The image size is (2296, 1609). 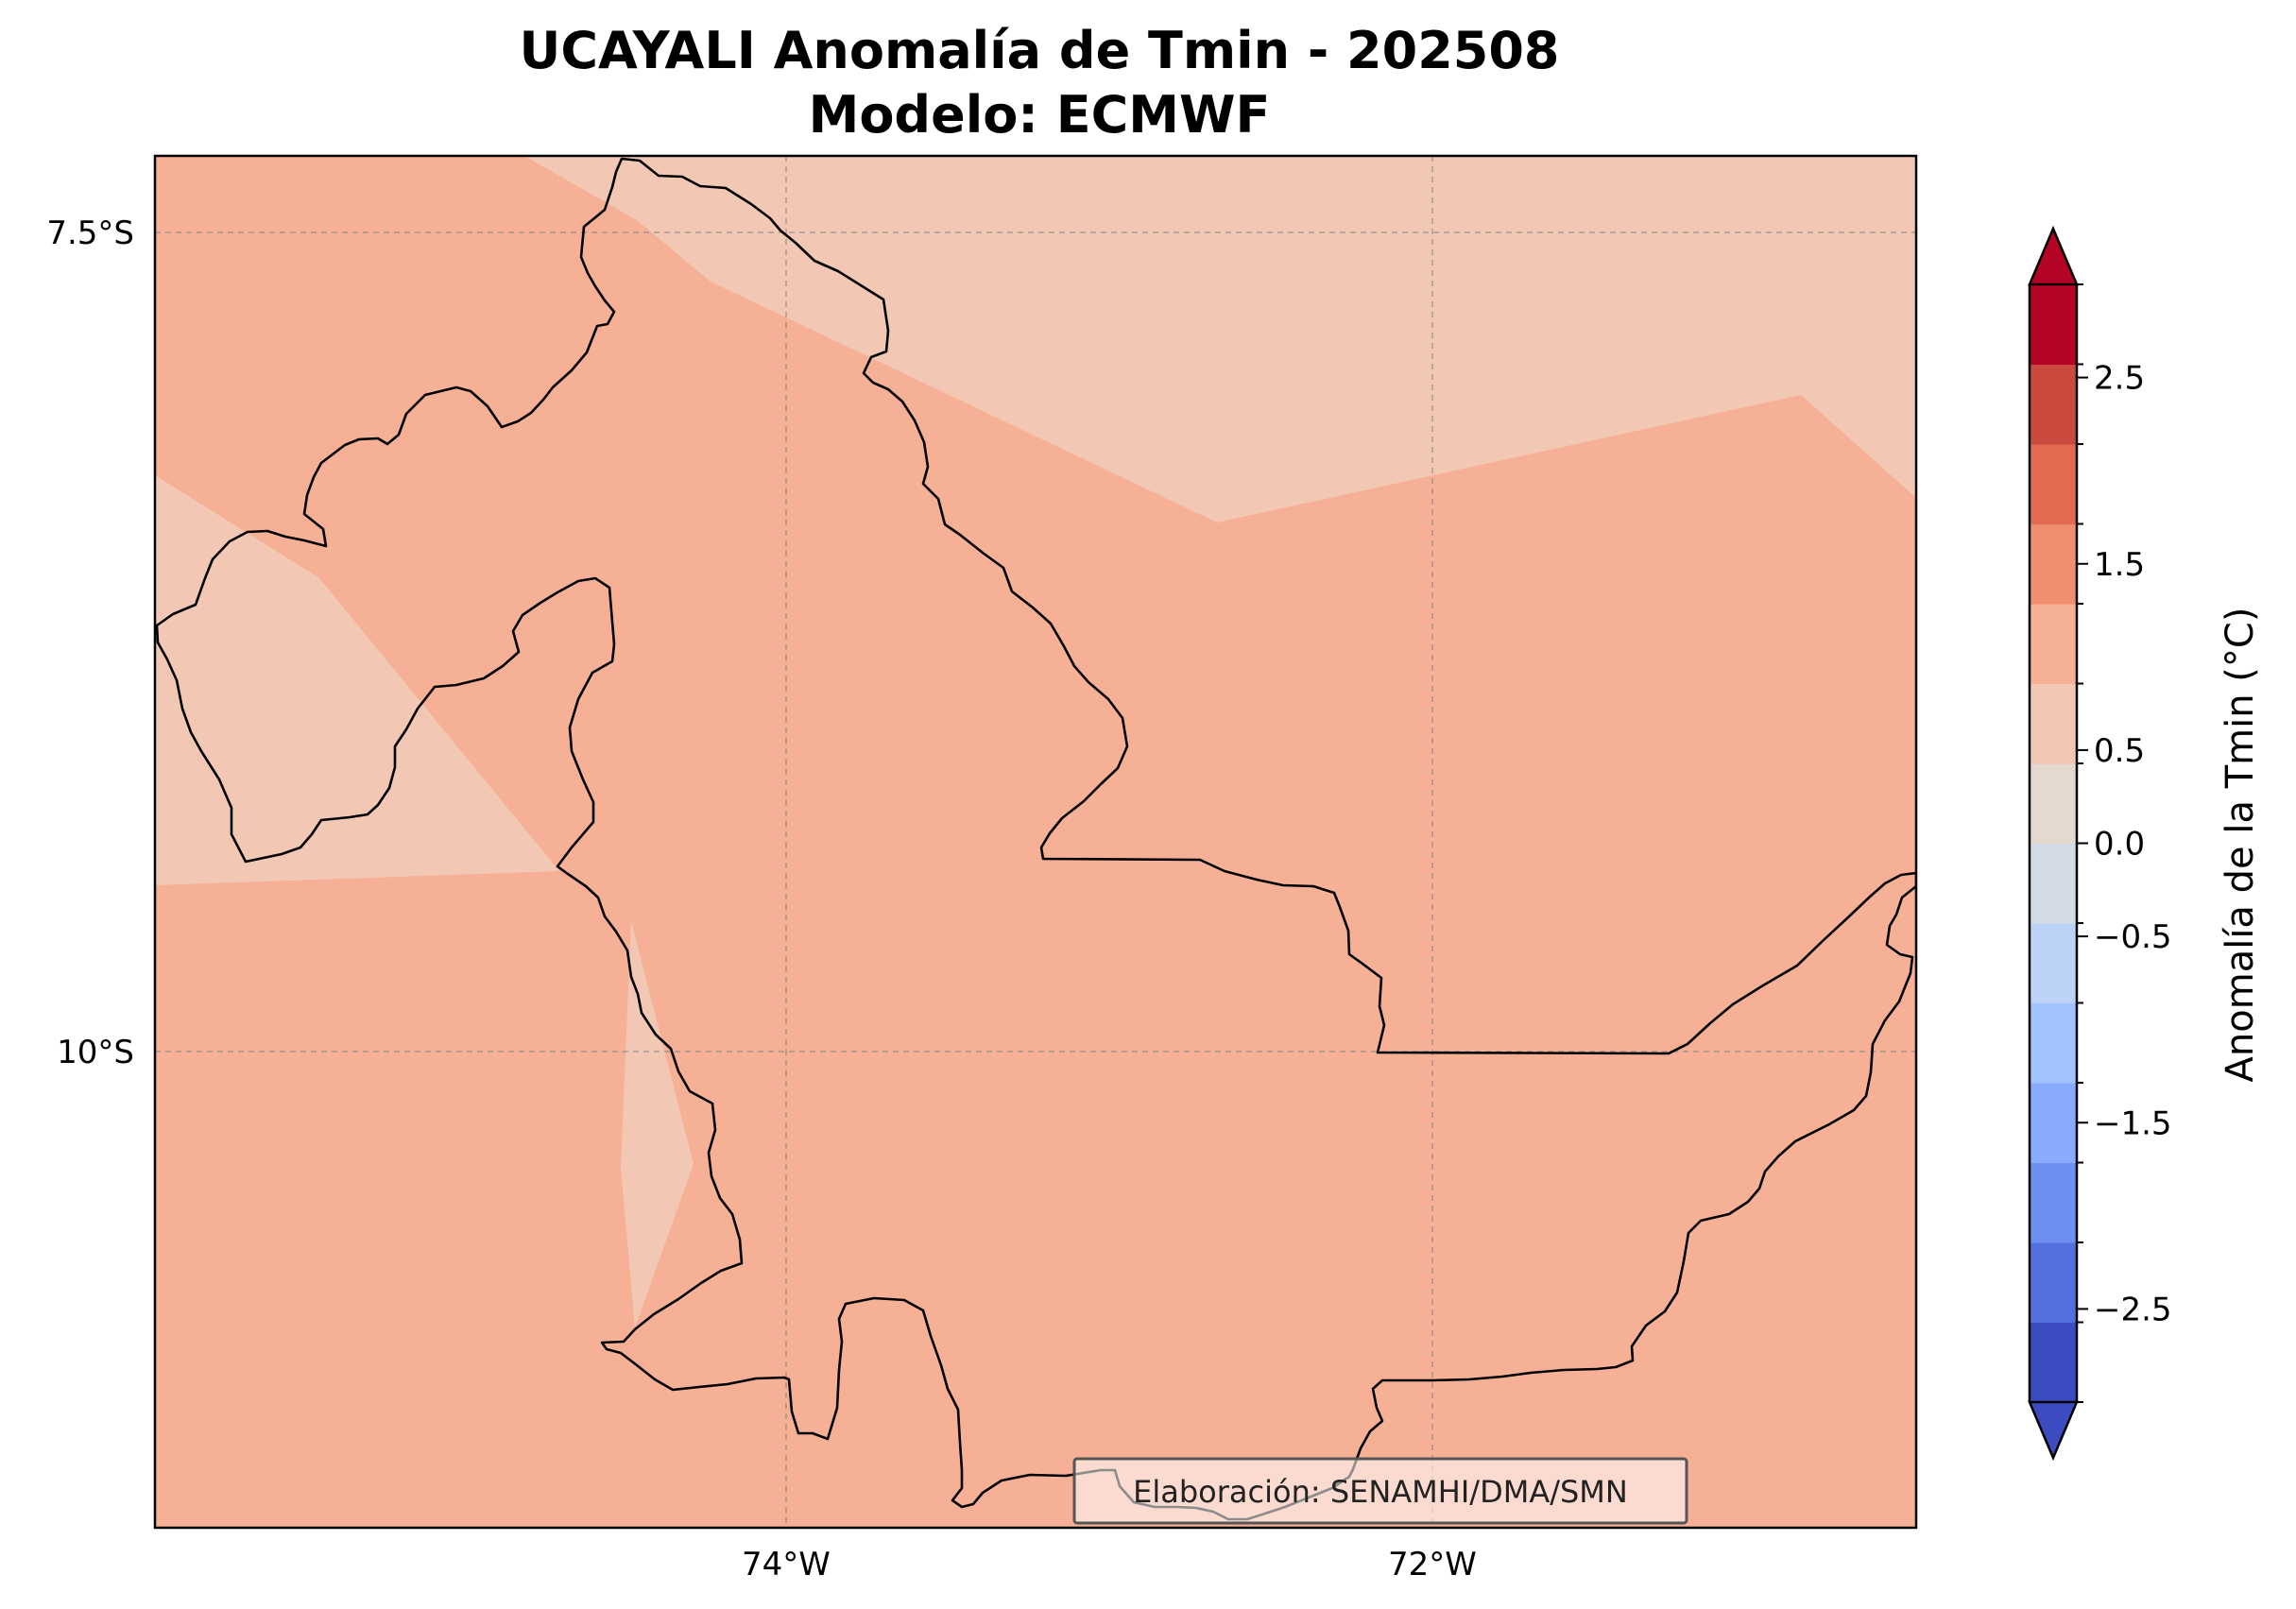 I want to click on anomaly-field-west, so click(x=357, y=680).